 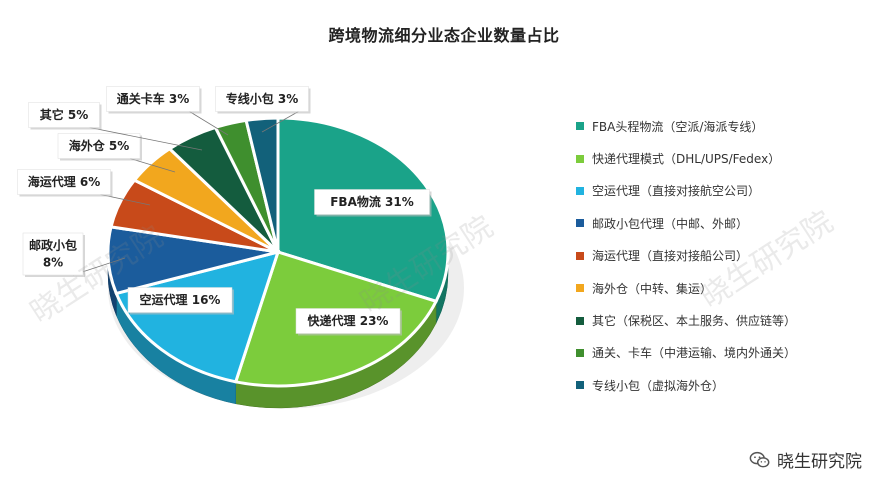 What do you see at coordinates (726, 385) in the screenshot?
I see `legend-item: 专线小包（虚拟海外仓）` at bounding box center [726, 385].